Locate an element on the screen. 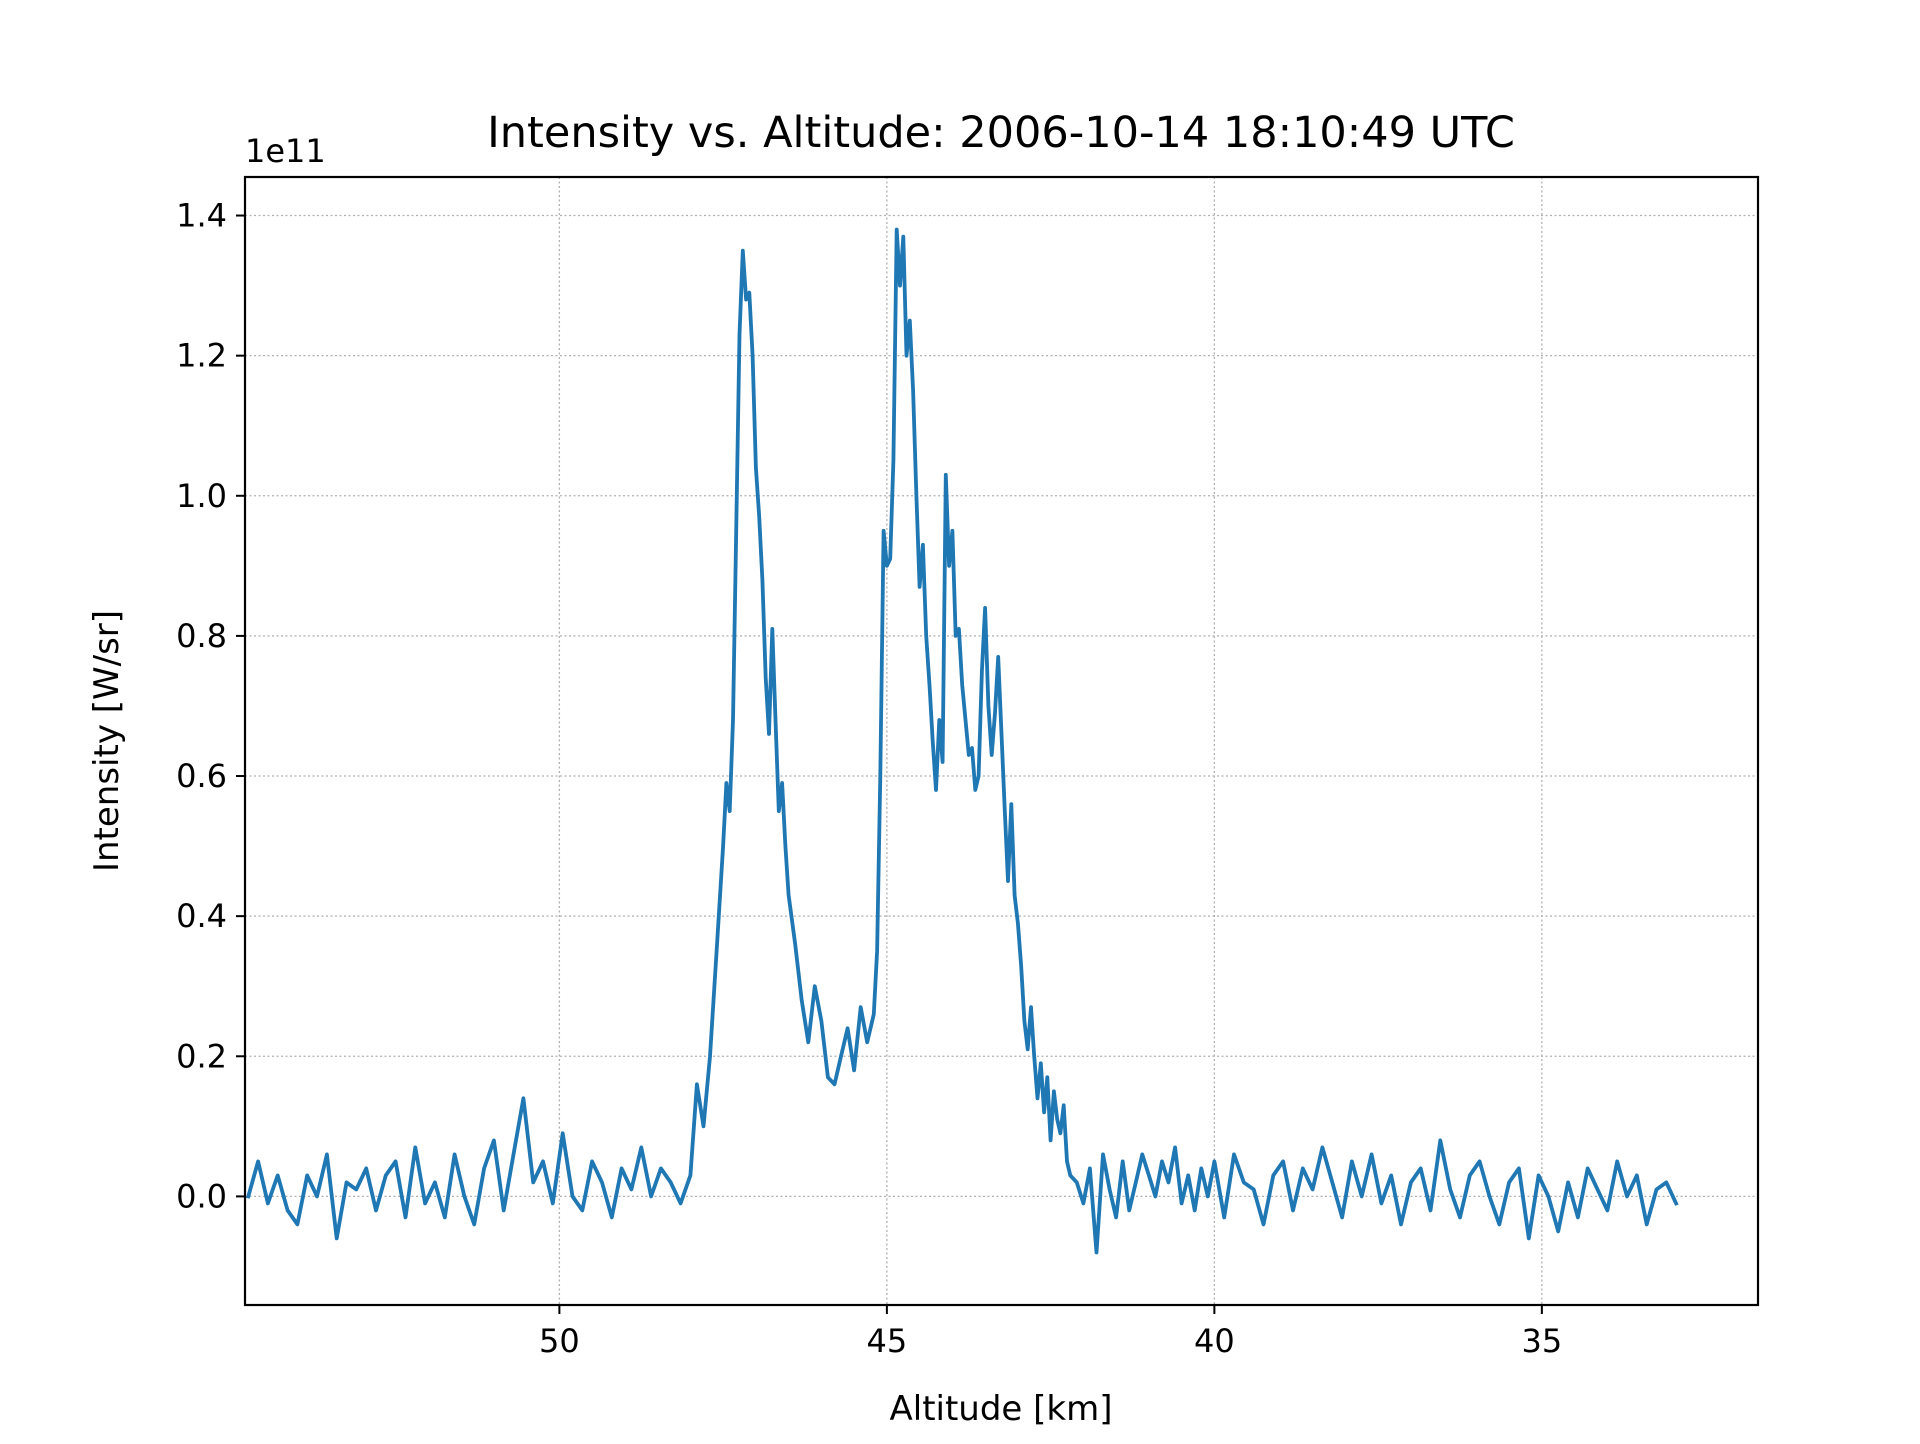 The height and width of the screenshot is (1444, 1920). y-tick-label: 0.6 is located at coordinates (201, 776).